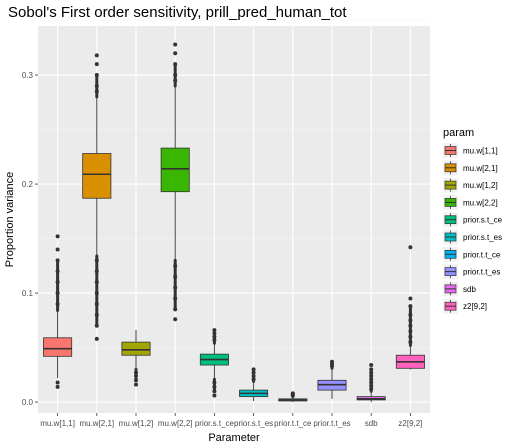  Describe the element at coordinates (28, 75) in the screenshot. I see `y-tick-label: 0.3` at that location.